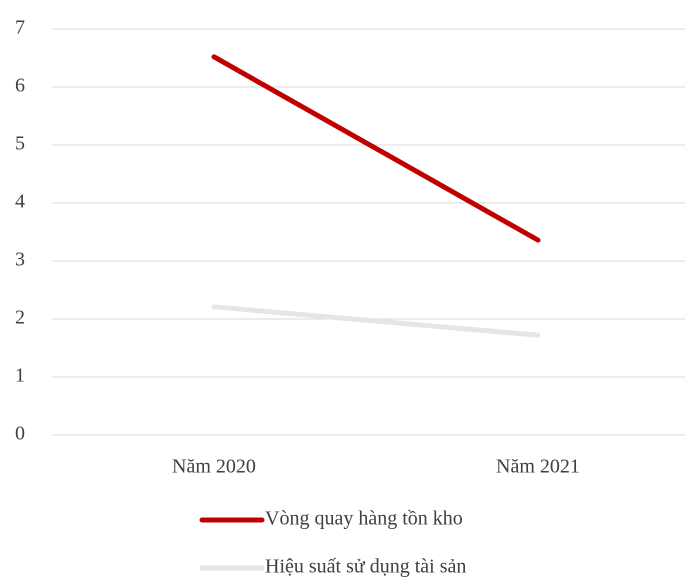 This screenshot has width=690, height=585. Describe the element at coordinates (20, 318) in the screenshot. I see `y-tick-label: 2` at that location.